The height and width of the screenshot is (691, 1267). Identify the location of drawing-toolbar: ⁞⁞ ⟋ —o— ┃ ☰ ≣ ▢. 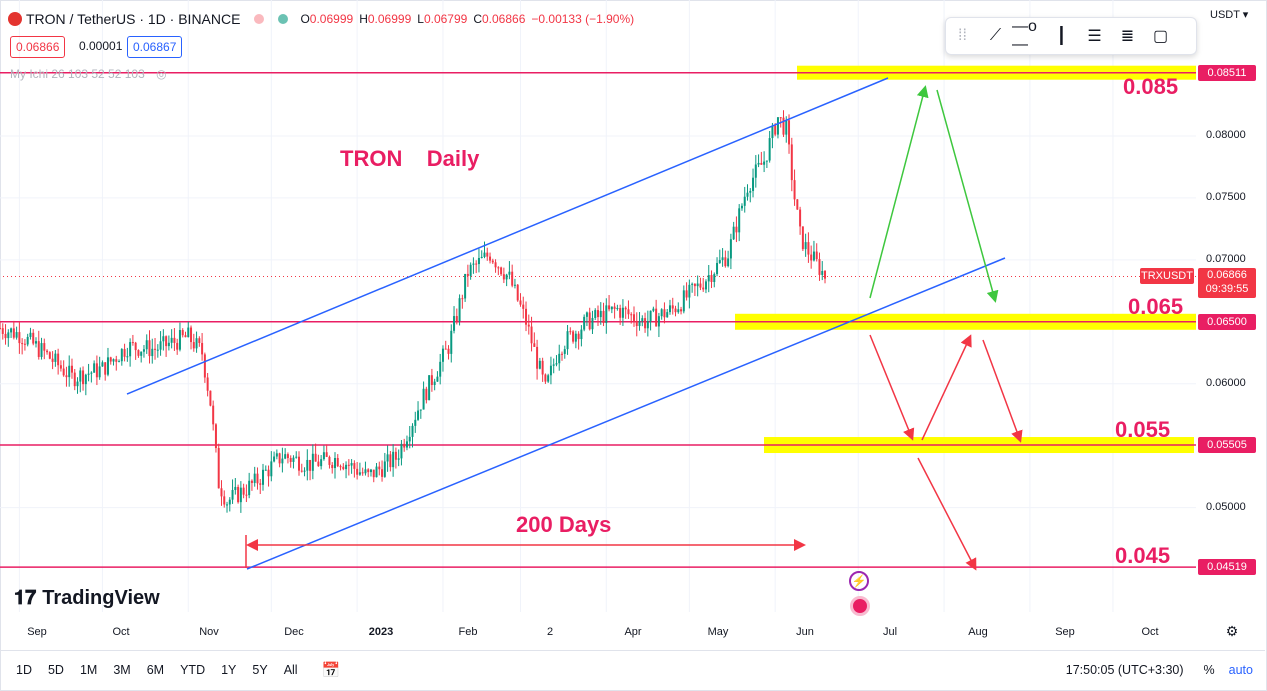
(1071, 36).